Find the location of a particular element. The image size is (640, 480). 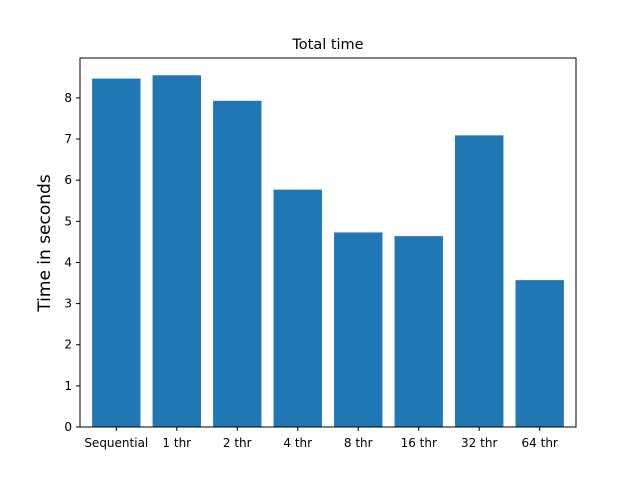

bar-4-thr is located at coordinates (297, 308).